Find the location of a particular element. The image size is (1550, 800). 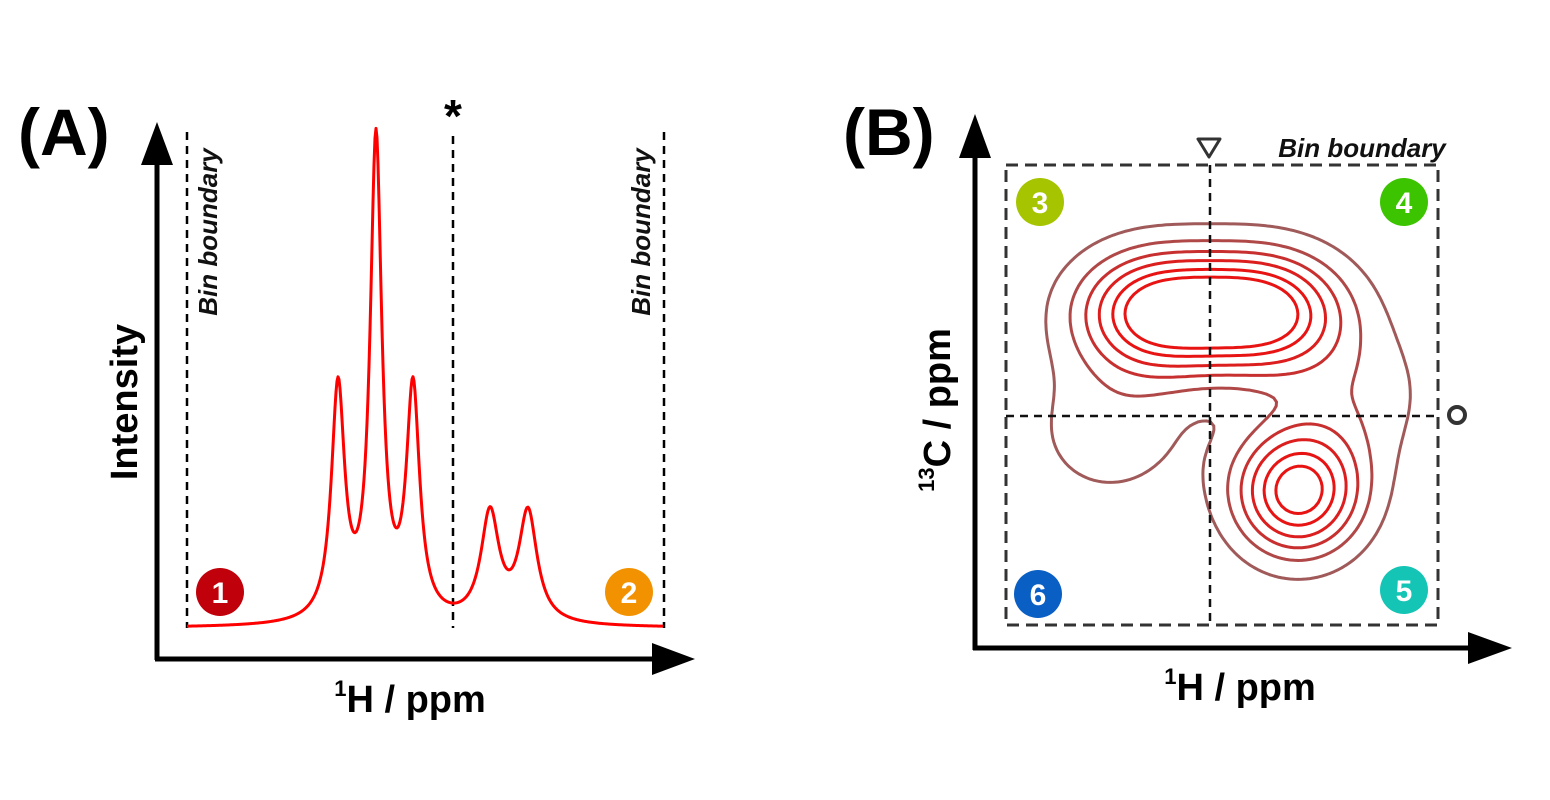

panel-a-badge-2-number: 2 is located at coordinates (629, 593).